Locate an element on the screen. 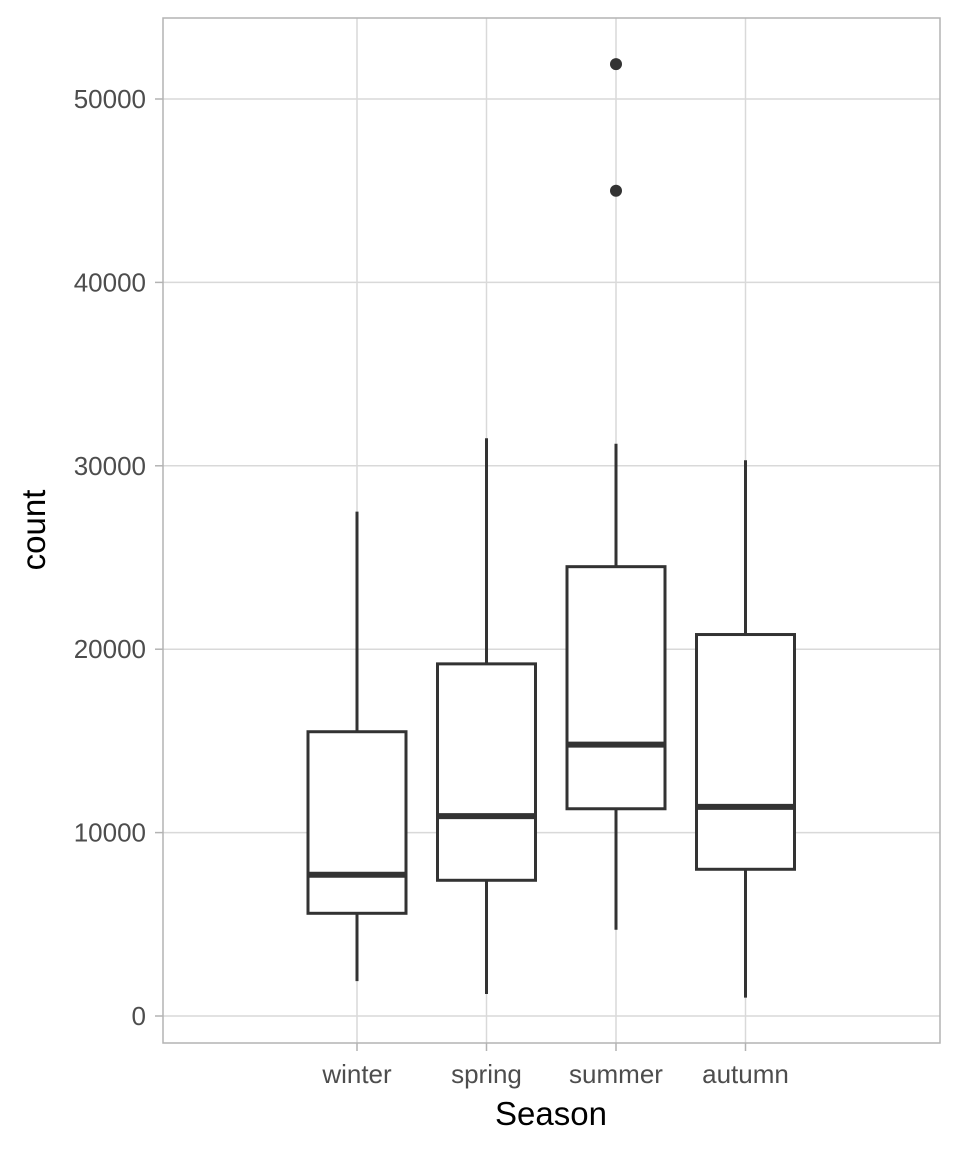 The width and height of the screenshot is (960, 1152). box-autumn is located at coordinates (745, 729).